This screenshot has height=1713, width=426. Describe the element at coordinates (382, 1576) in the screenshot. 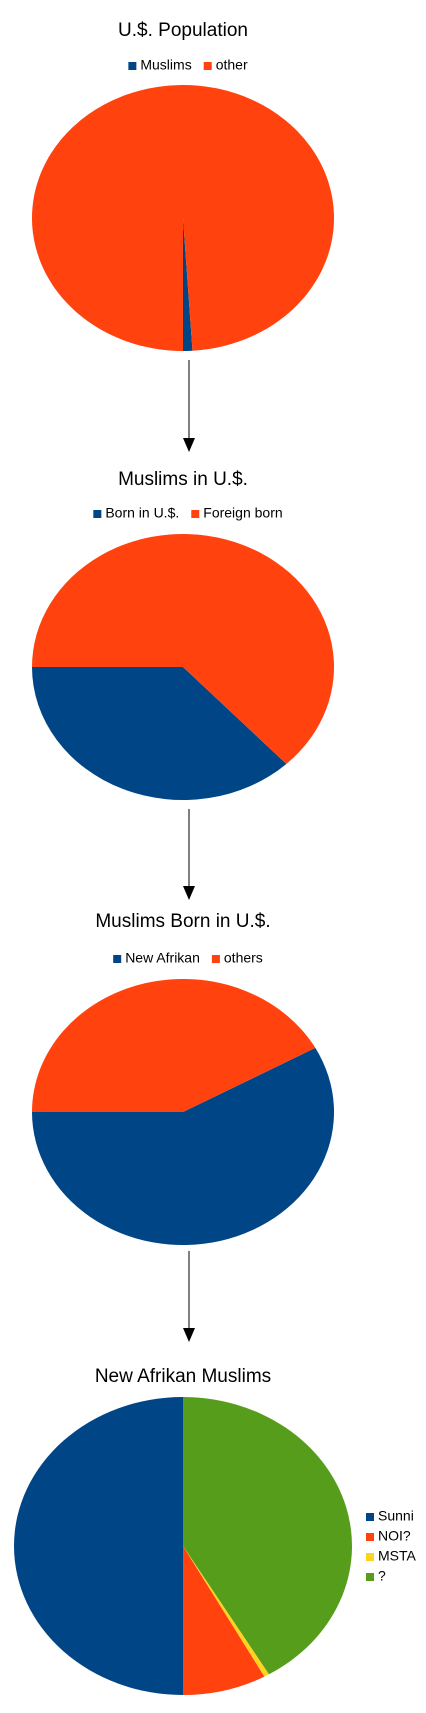

I see `legend-label: ?` at that location.